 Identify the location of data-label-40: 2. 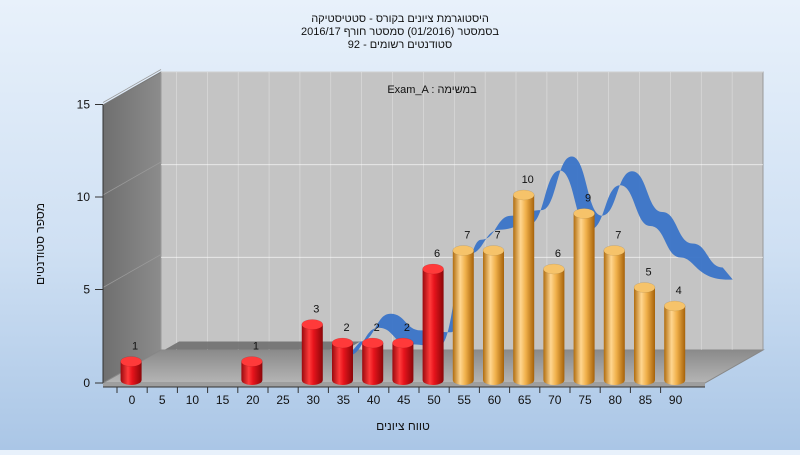
(377, 328).